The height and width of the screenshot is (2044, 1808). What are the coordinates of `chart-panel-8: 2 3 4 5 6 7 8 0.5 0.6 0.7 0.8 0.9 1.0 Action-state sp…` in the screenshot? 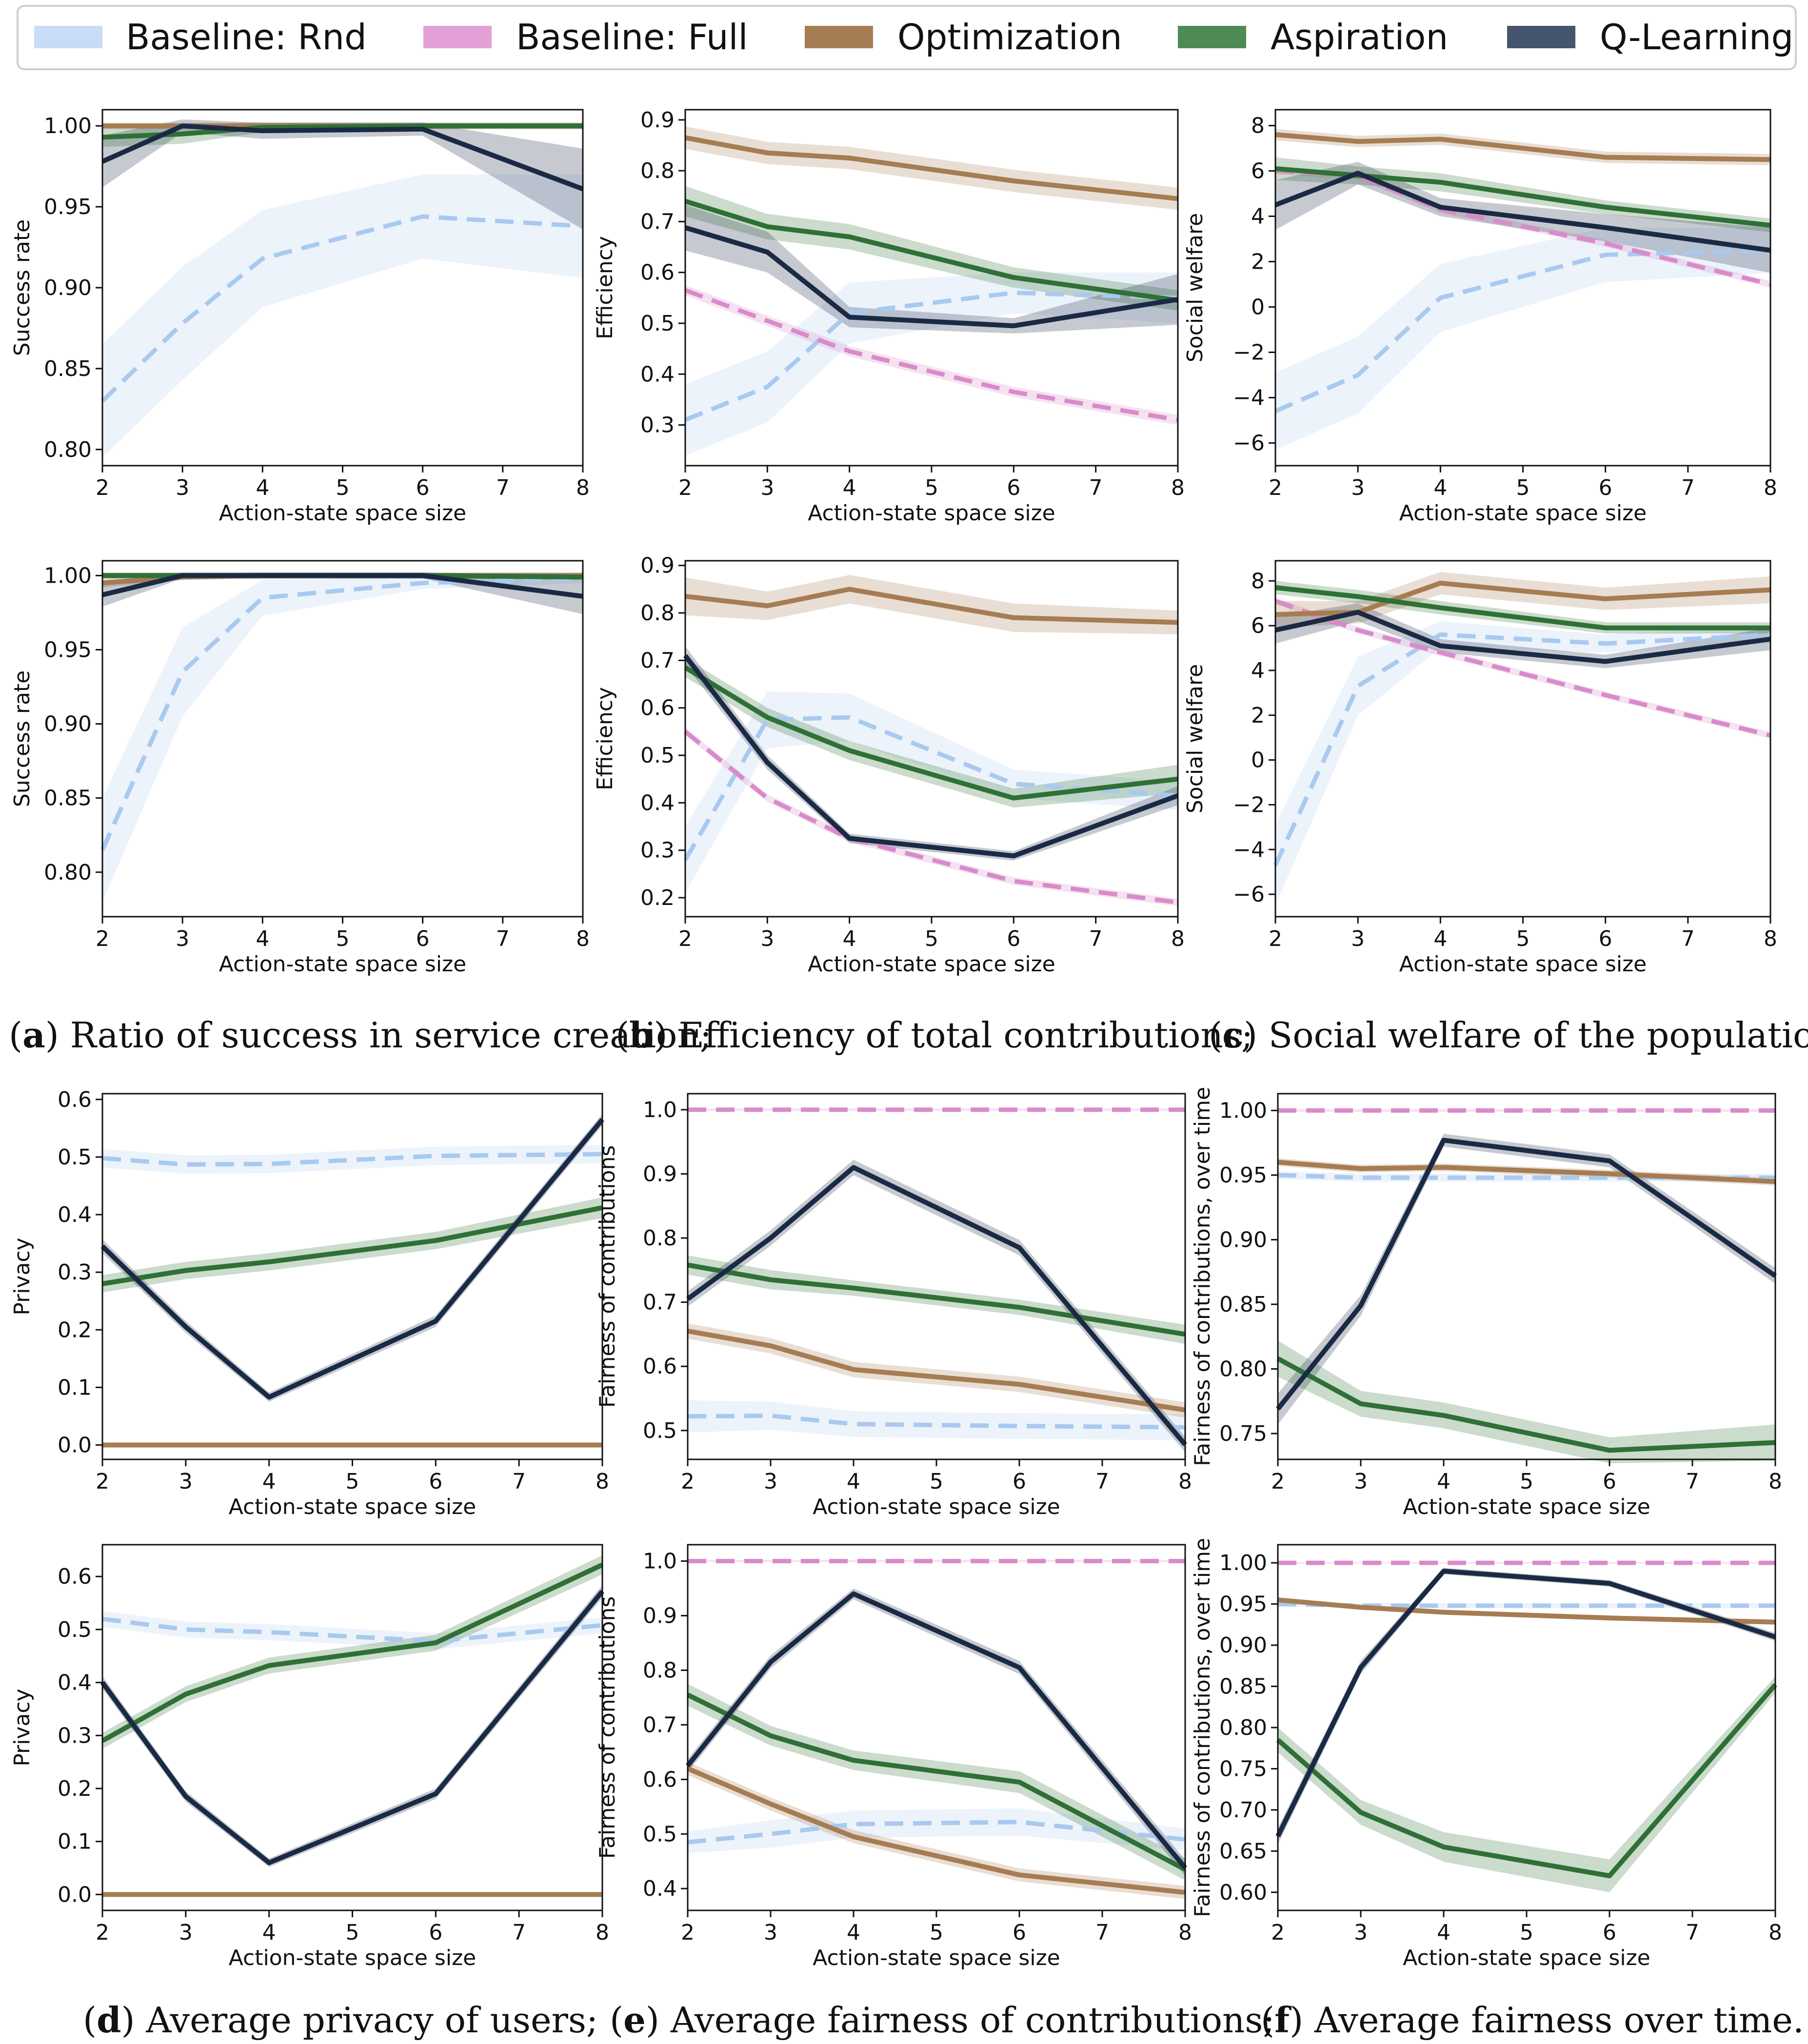 It's located at (893, 1306).